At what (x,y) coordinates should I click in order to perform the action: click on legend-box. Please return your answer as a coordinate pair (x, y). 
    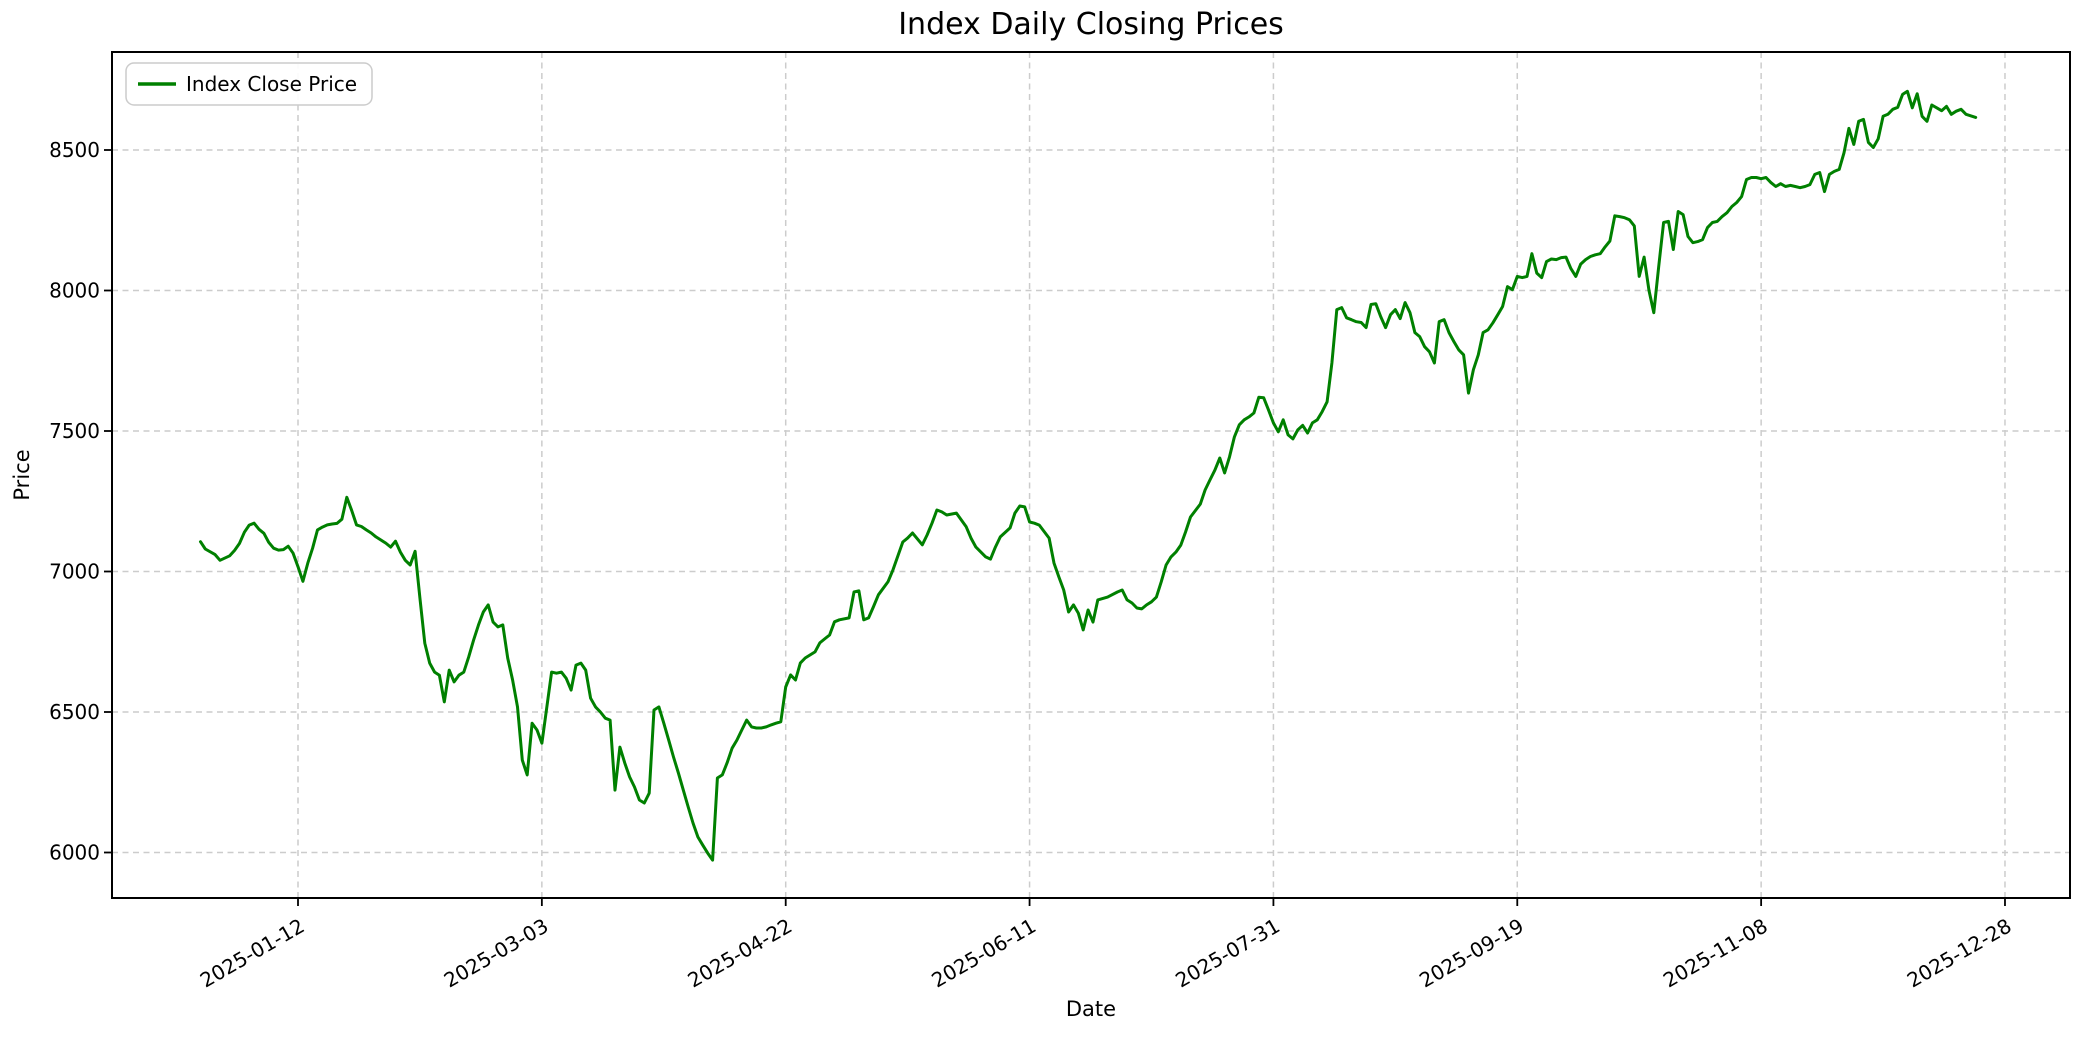
    Looking at the image, I should click on (249, 84).